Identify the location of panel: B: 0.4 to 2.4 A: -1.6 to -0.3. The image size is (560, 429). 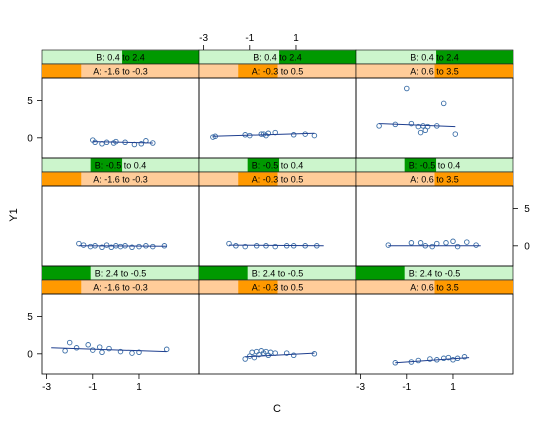
(120, 104).